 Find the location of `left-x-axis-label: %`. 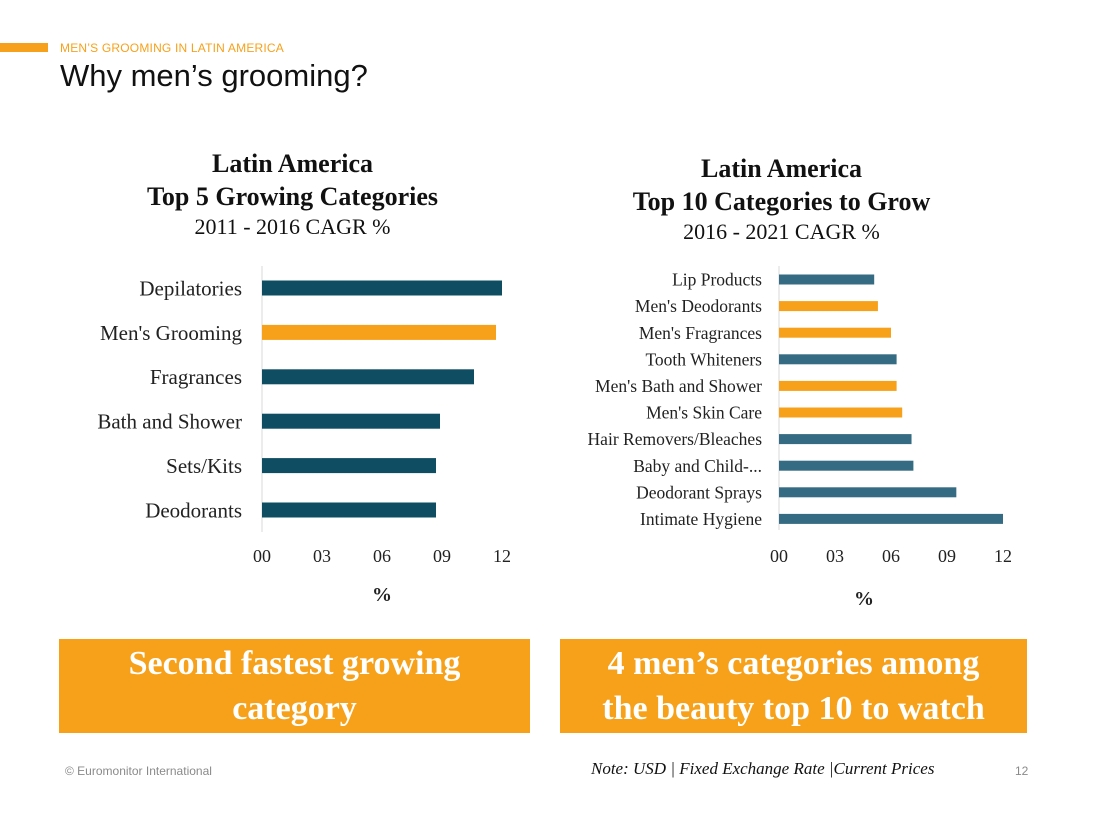

left-x-axis-label: % is located at coordinates (382, 595).